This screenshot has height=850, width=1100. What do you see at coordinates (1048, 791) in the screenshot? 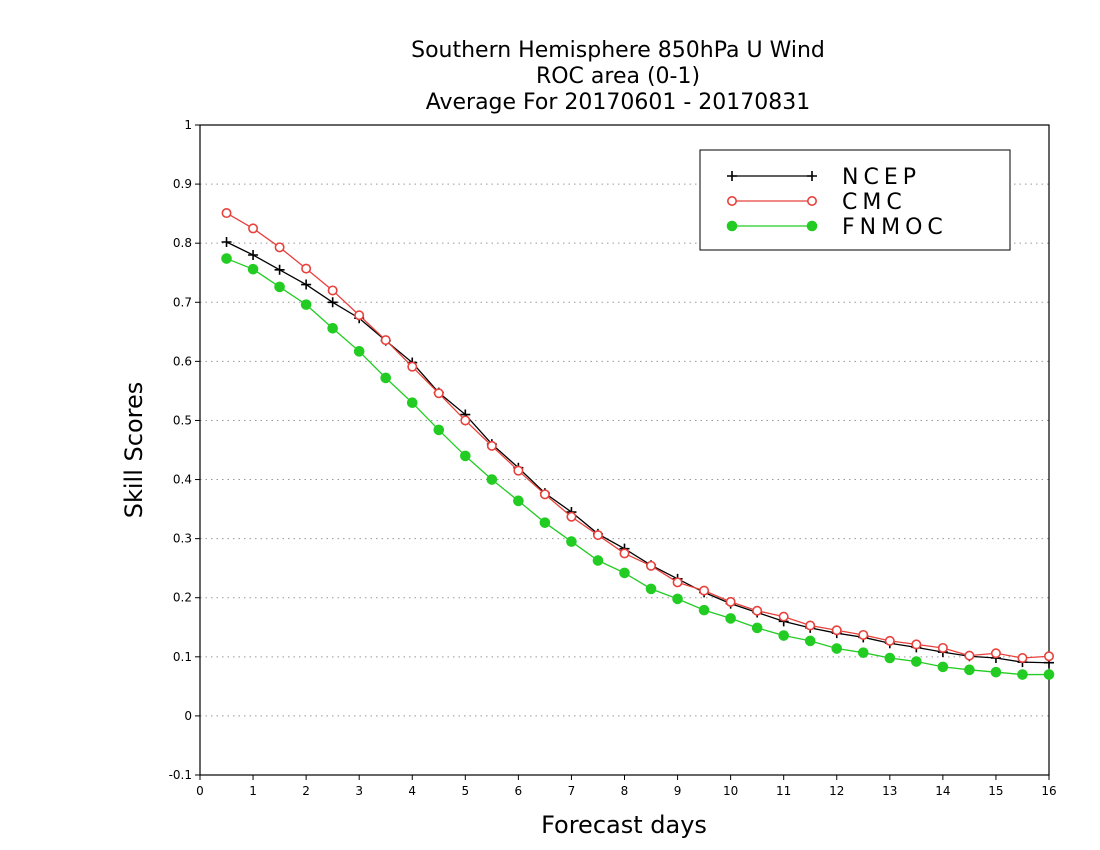
I see `x-tick-label: 16` at bounding box center [1048, 791].